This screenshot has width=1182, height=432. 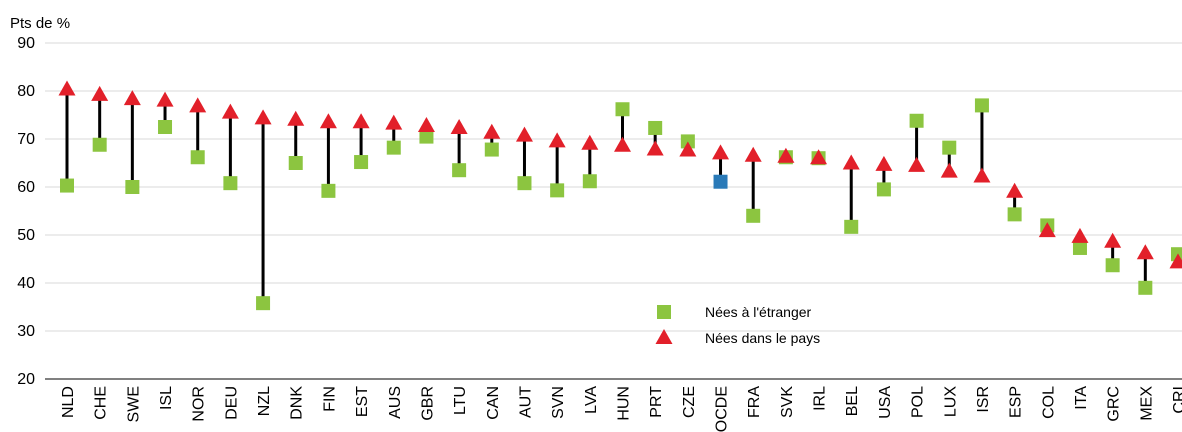 What do you see at coordinates (460, 400) in the screenshot?
I see `x-tick-label: LTU` at bounding box center [460, 400].